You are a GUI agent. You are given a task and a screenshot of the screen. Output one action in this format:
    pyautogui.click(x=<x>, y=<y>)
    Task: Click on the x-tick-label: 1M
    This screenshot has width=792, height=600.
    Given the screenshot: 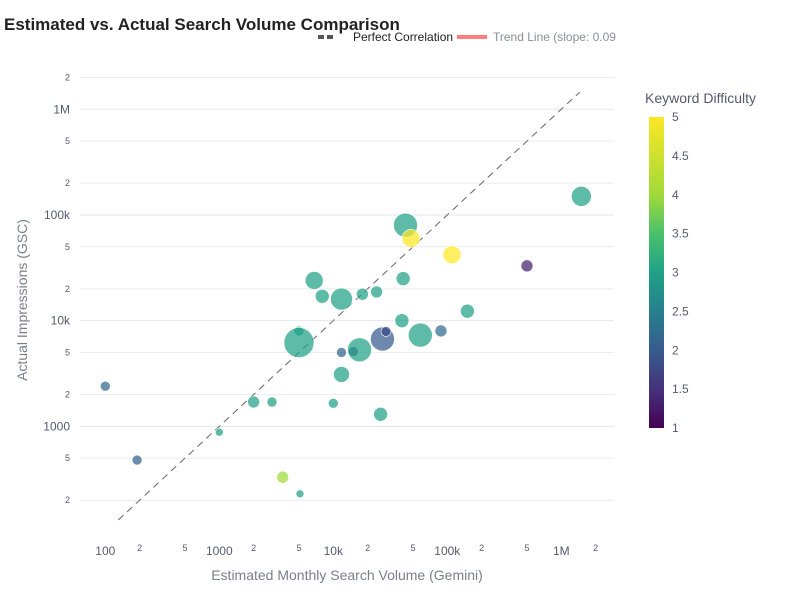 What is the action you would take?
    pyautogui.click(x=561, y=551)
    